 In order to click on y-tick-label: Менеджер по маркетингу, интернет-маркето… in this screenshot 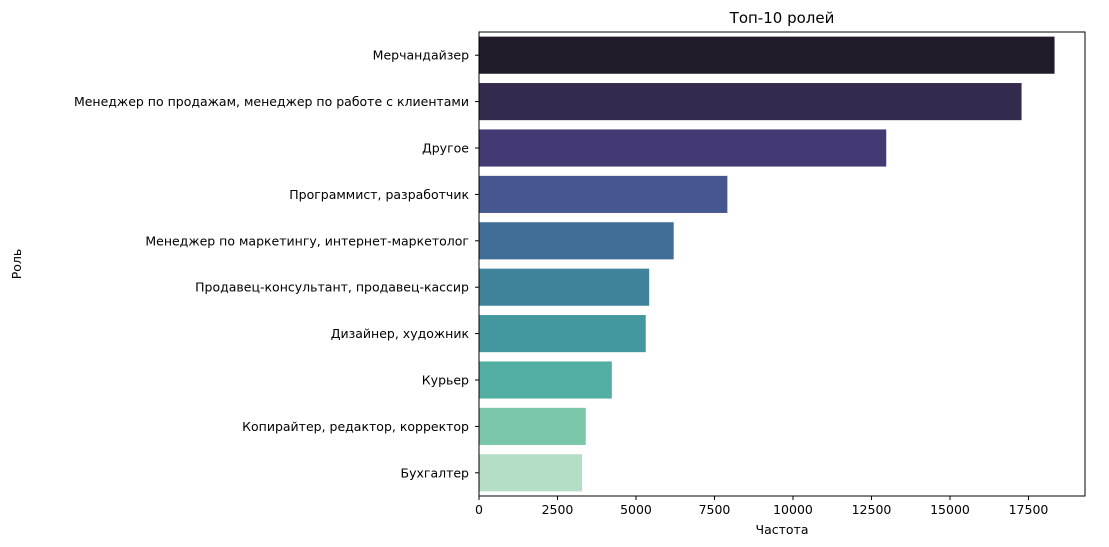, I will do `click(307, 240)`.